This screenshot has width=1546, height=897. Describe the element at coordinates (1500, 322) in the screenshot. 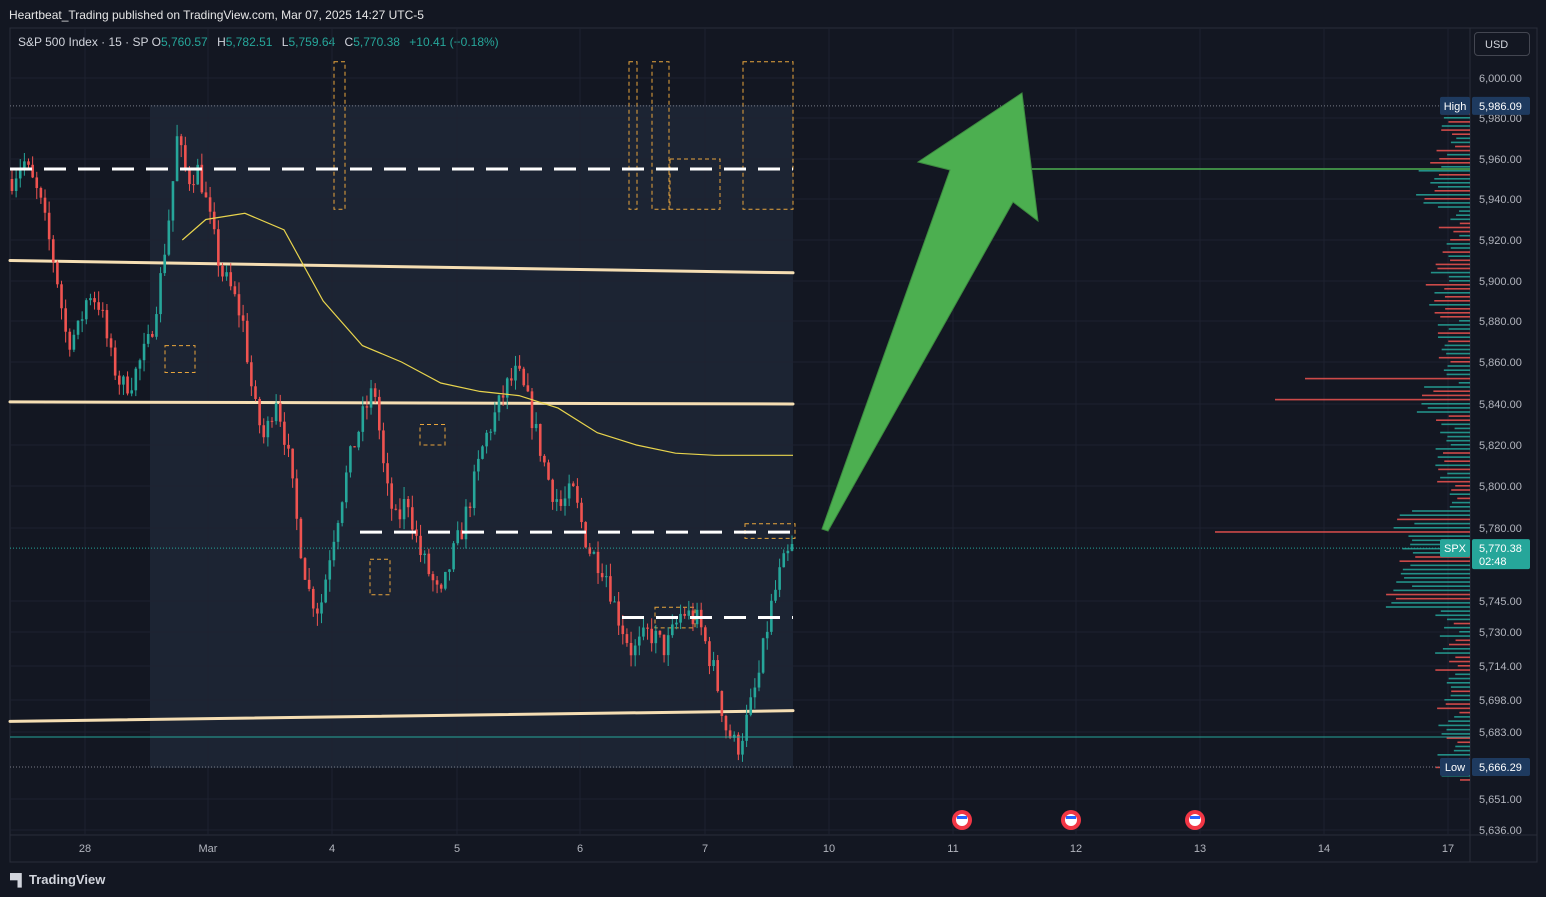

I see `price-tick-label: 5,880.00` at that location.